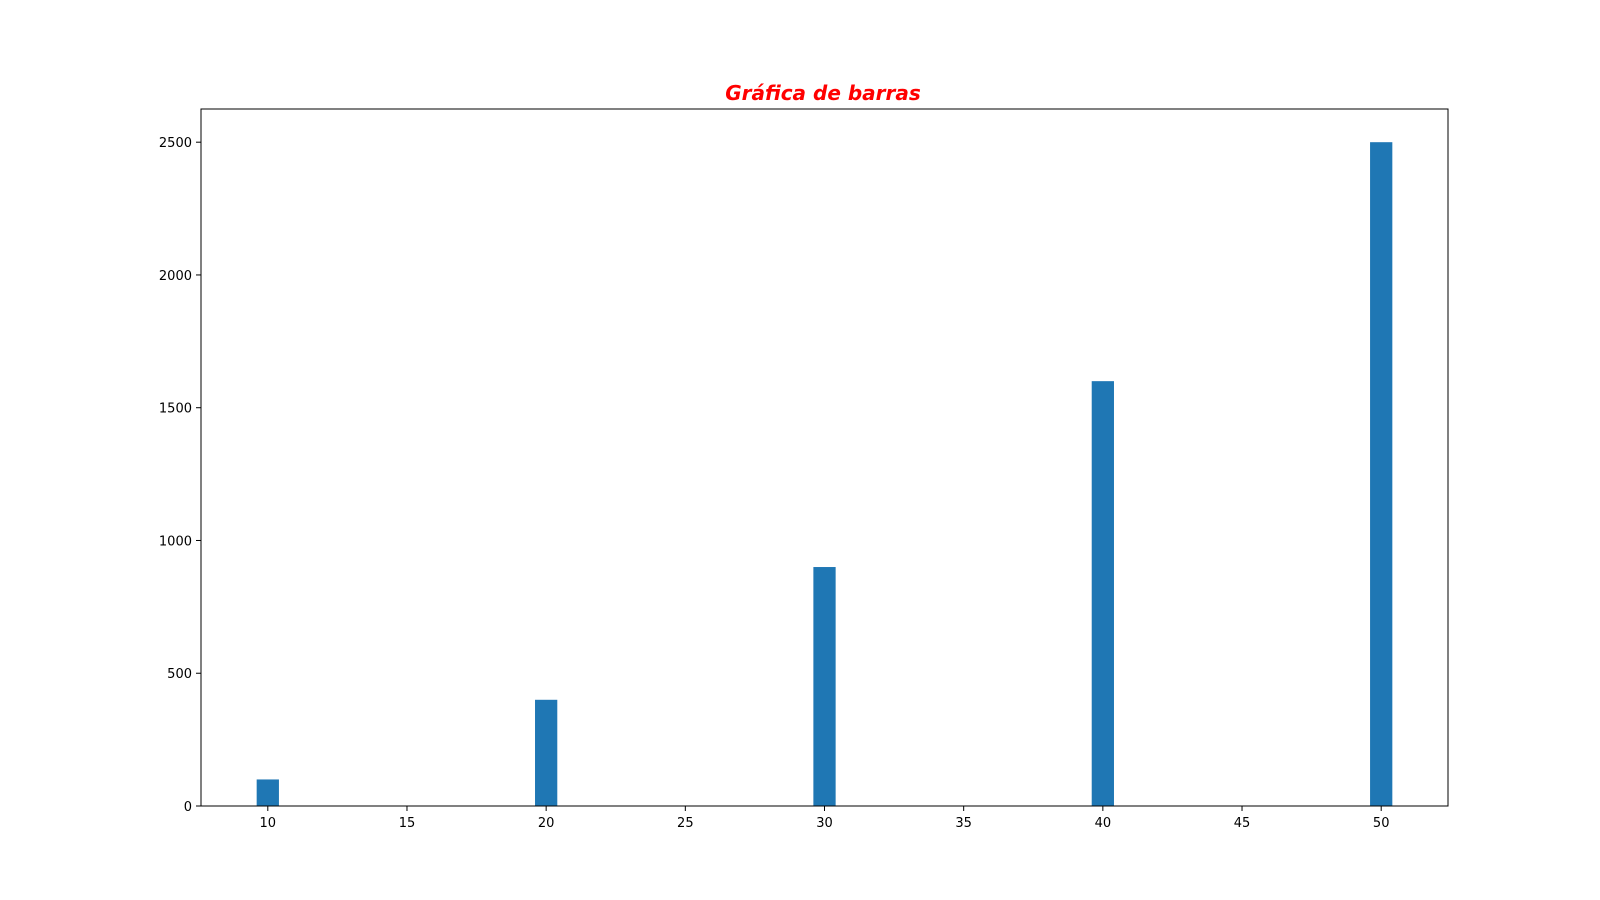 This screenshot has width=1600, height=900. What do you see at coordinates (685, 823) in the screenshot?
I see `x-tick-label: 25` at bounding box center [685, 823].